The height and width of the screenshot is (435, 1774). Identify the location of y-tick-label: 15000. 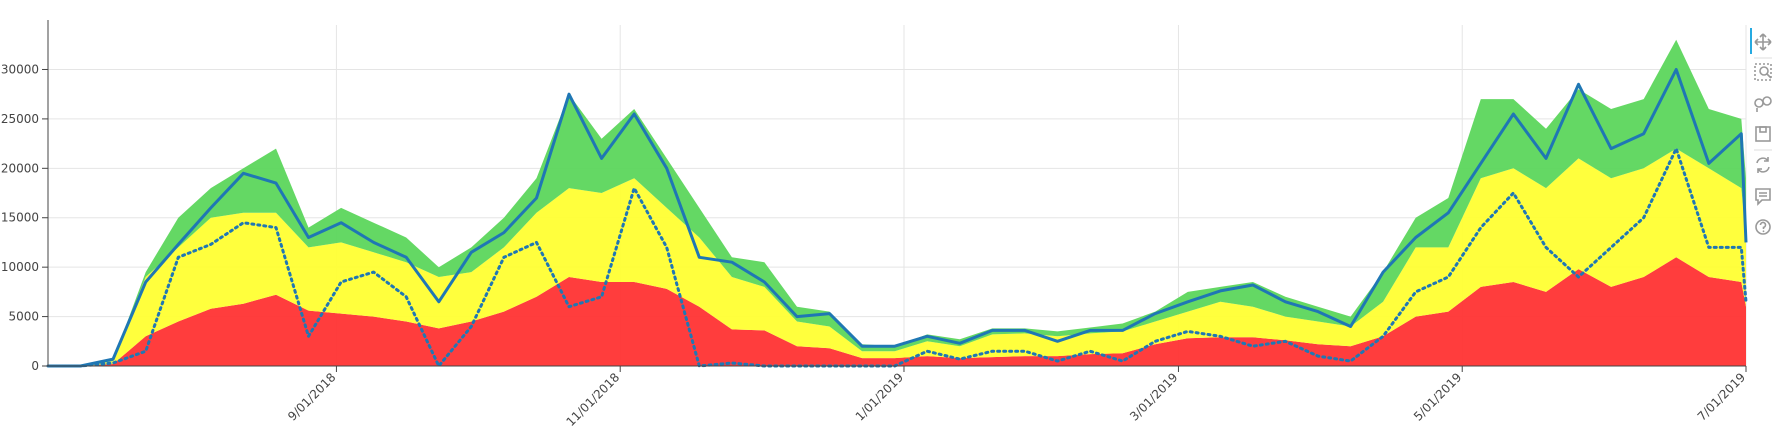
(20, 218).